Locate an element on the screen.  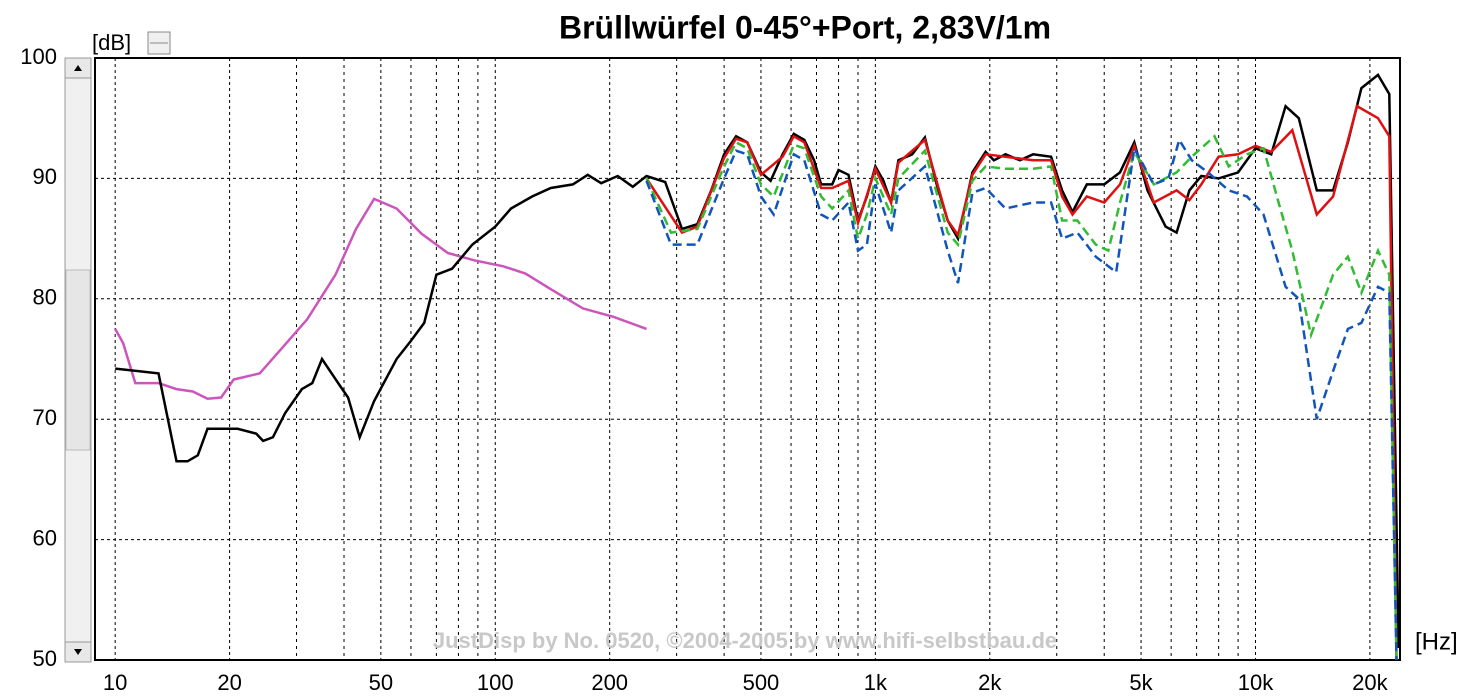
y-tick-label: 60 is located at coordinates (45, 537).